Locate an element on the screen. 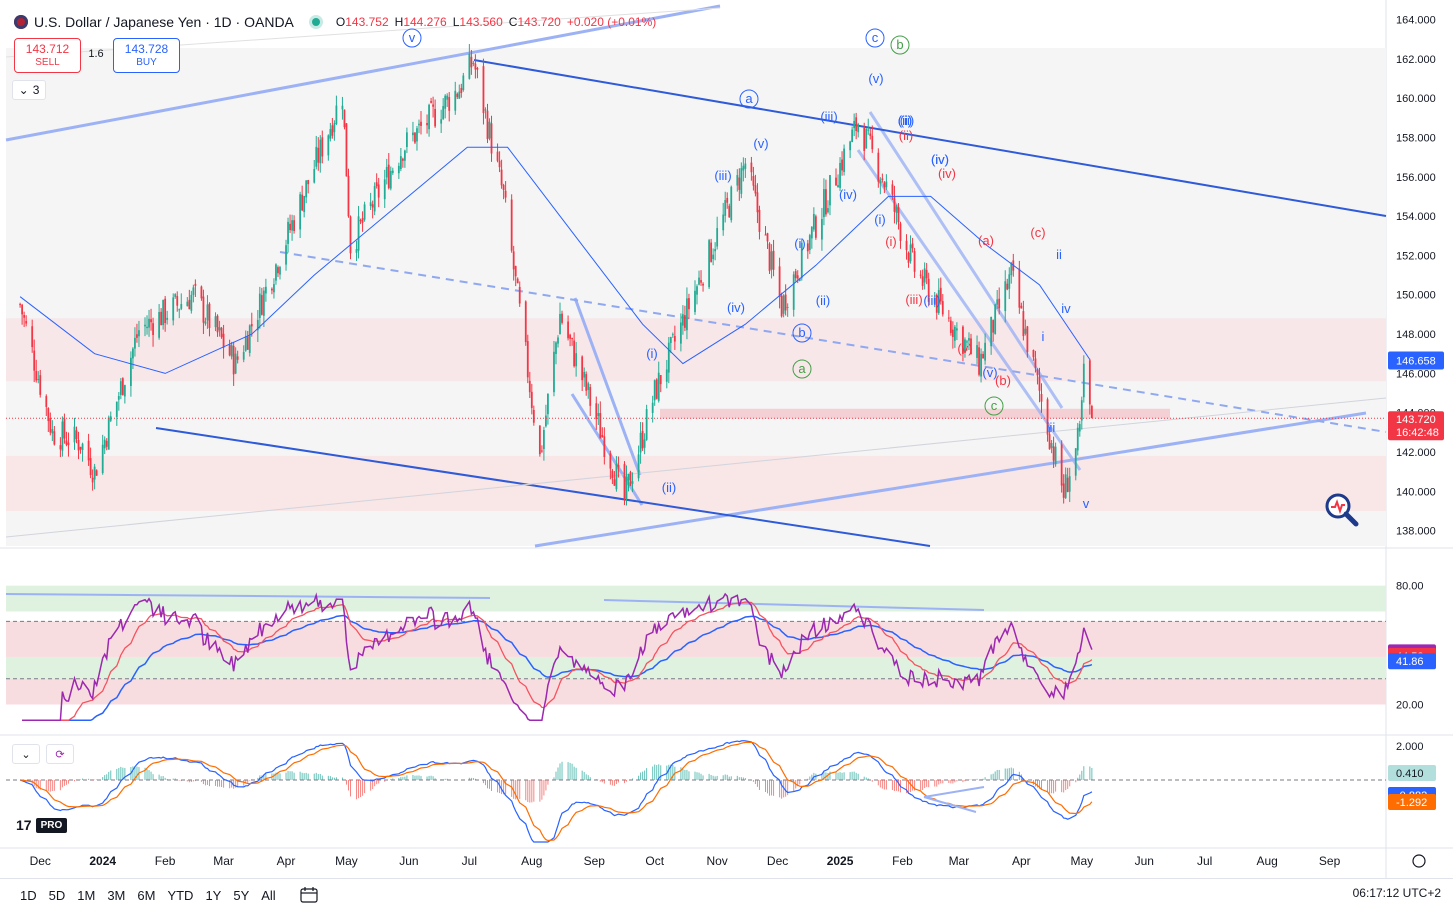 Image resolution: width=1453 pixels, height=915 pixels. range-3m: 3M is located at coordinates (116, 895).